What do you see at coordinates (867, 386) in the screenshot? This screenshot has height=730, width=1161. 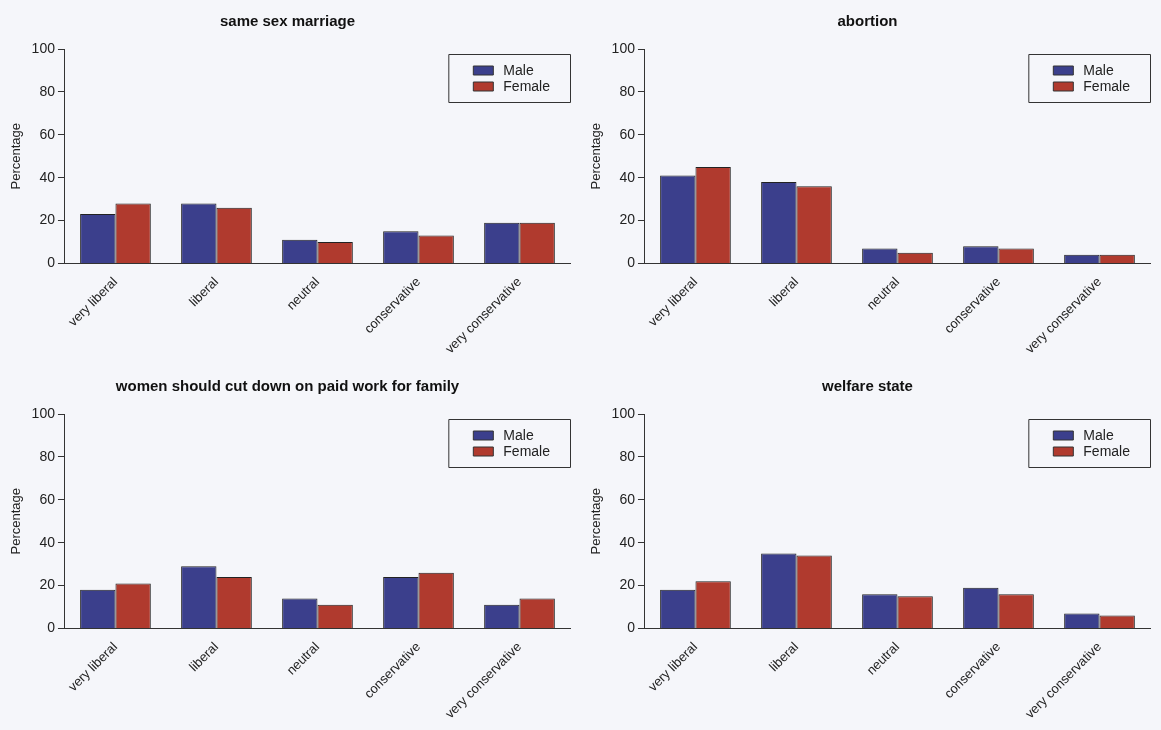 I see `chart-title: welfare state` at bounding box center [867, 386].